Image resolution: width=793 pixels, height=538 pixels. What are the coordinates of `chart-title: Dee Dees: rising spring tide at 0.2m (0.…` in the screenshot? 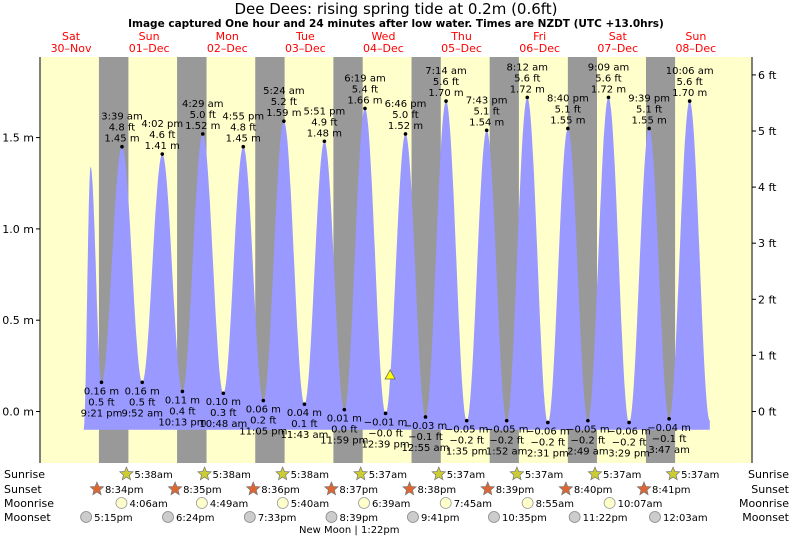 It's located at (395, 9).